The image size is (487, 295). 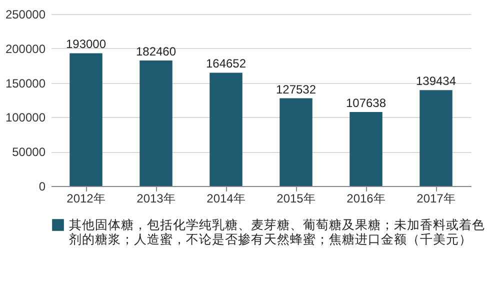 What do you see at coordinates (25, 49) in the screenshot?
I see `y-tick-label: 200000` at bounding box center [25, 49].